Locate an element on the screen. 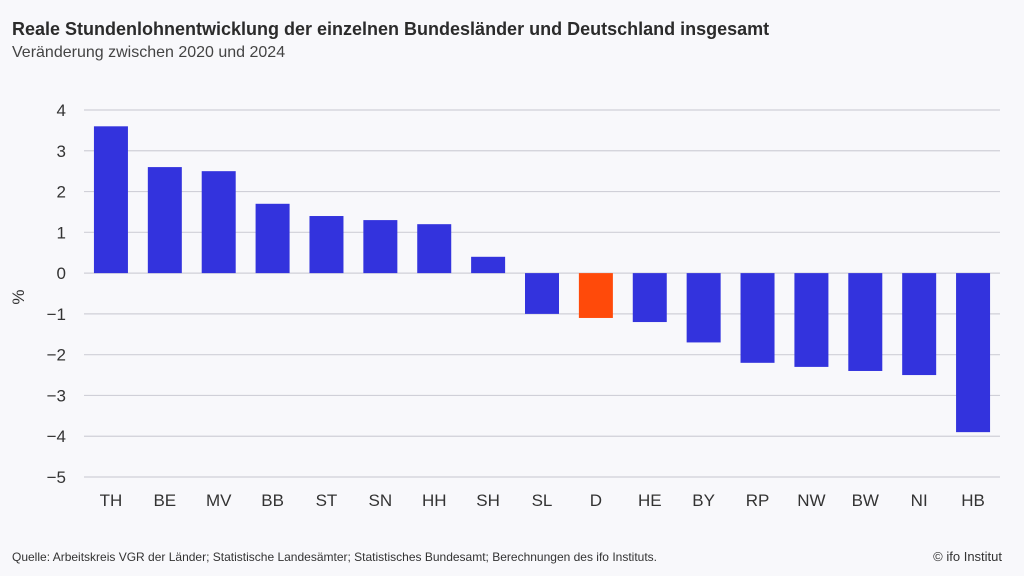 Image resolution: width=1024 pixels, height=576 pixels. x-tick-label: ST is located at coordinates (327, 500).